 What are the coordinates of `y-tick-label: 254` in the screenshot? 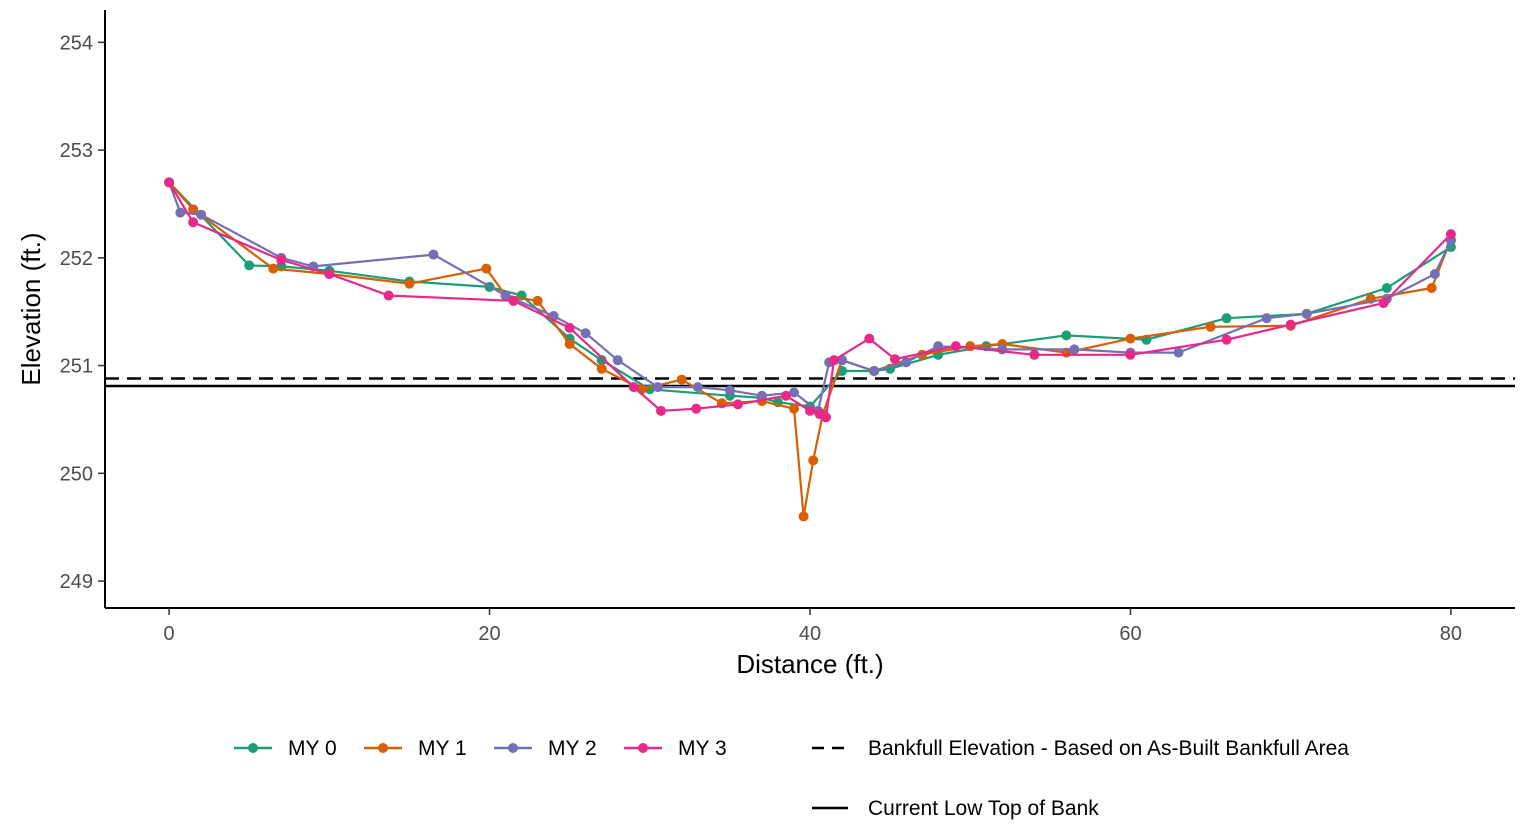 It's located at (76, 43).